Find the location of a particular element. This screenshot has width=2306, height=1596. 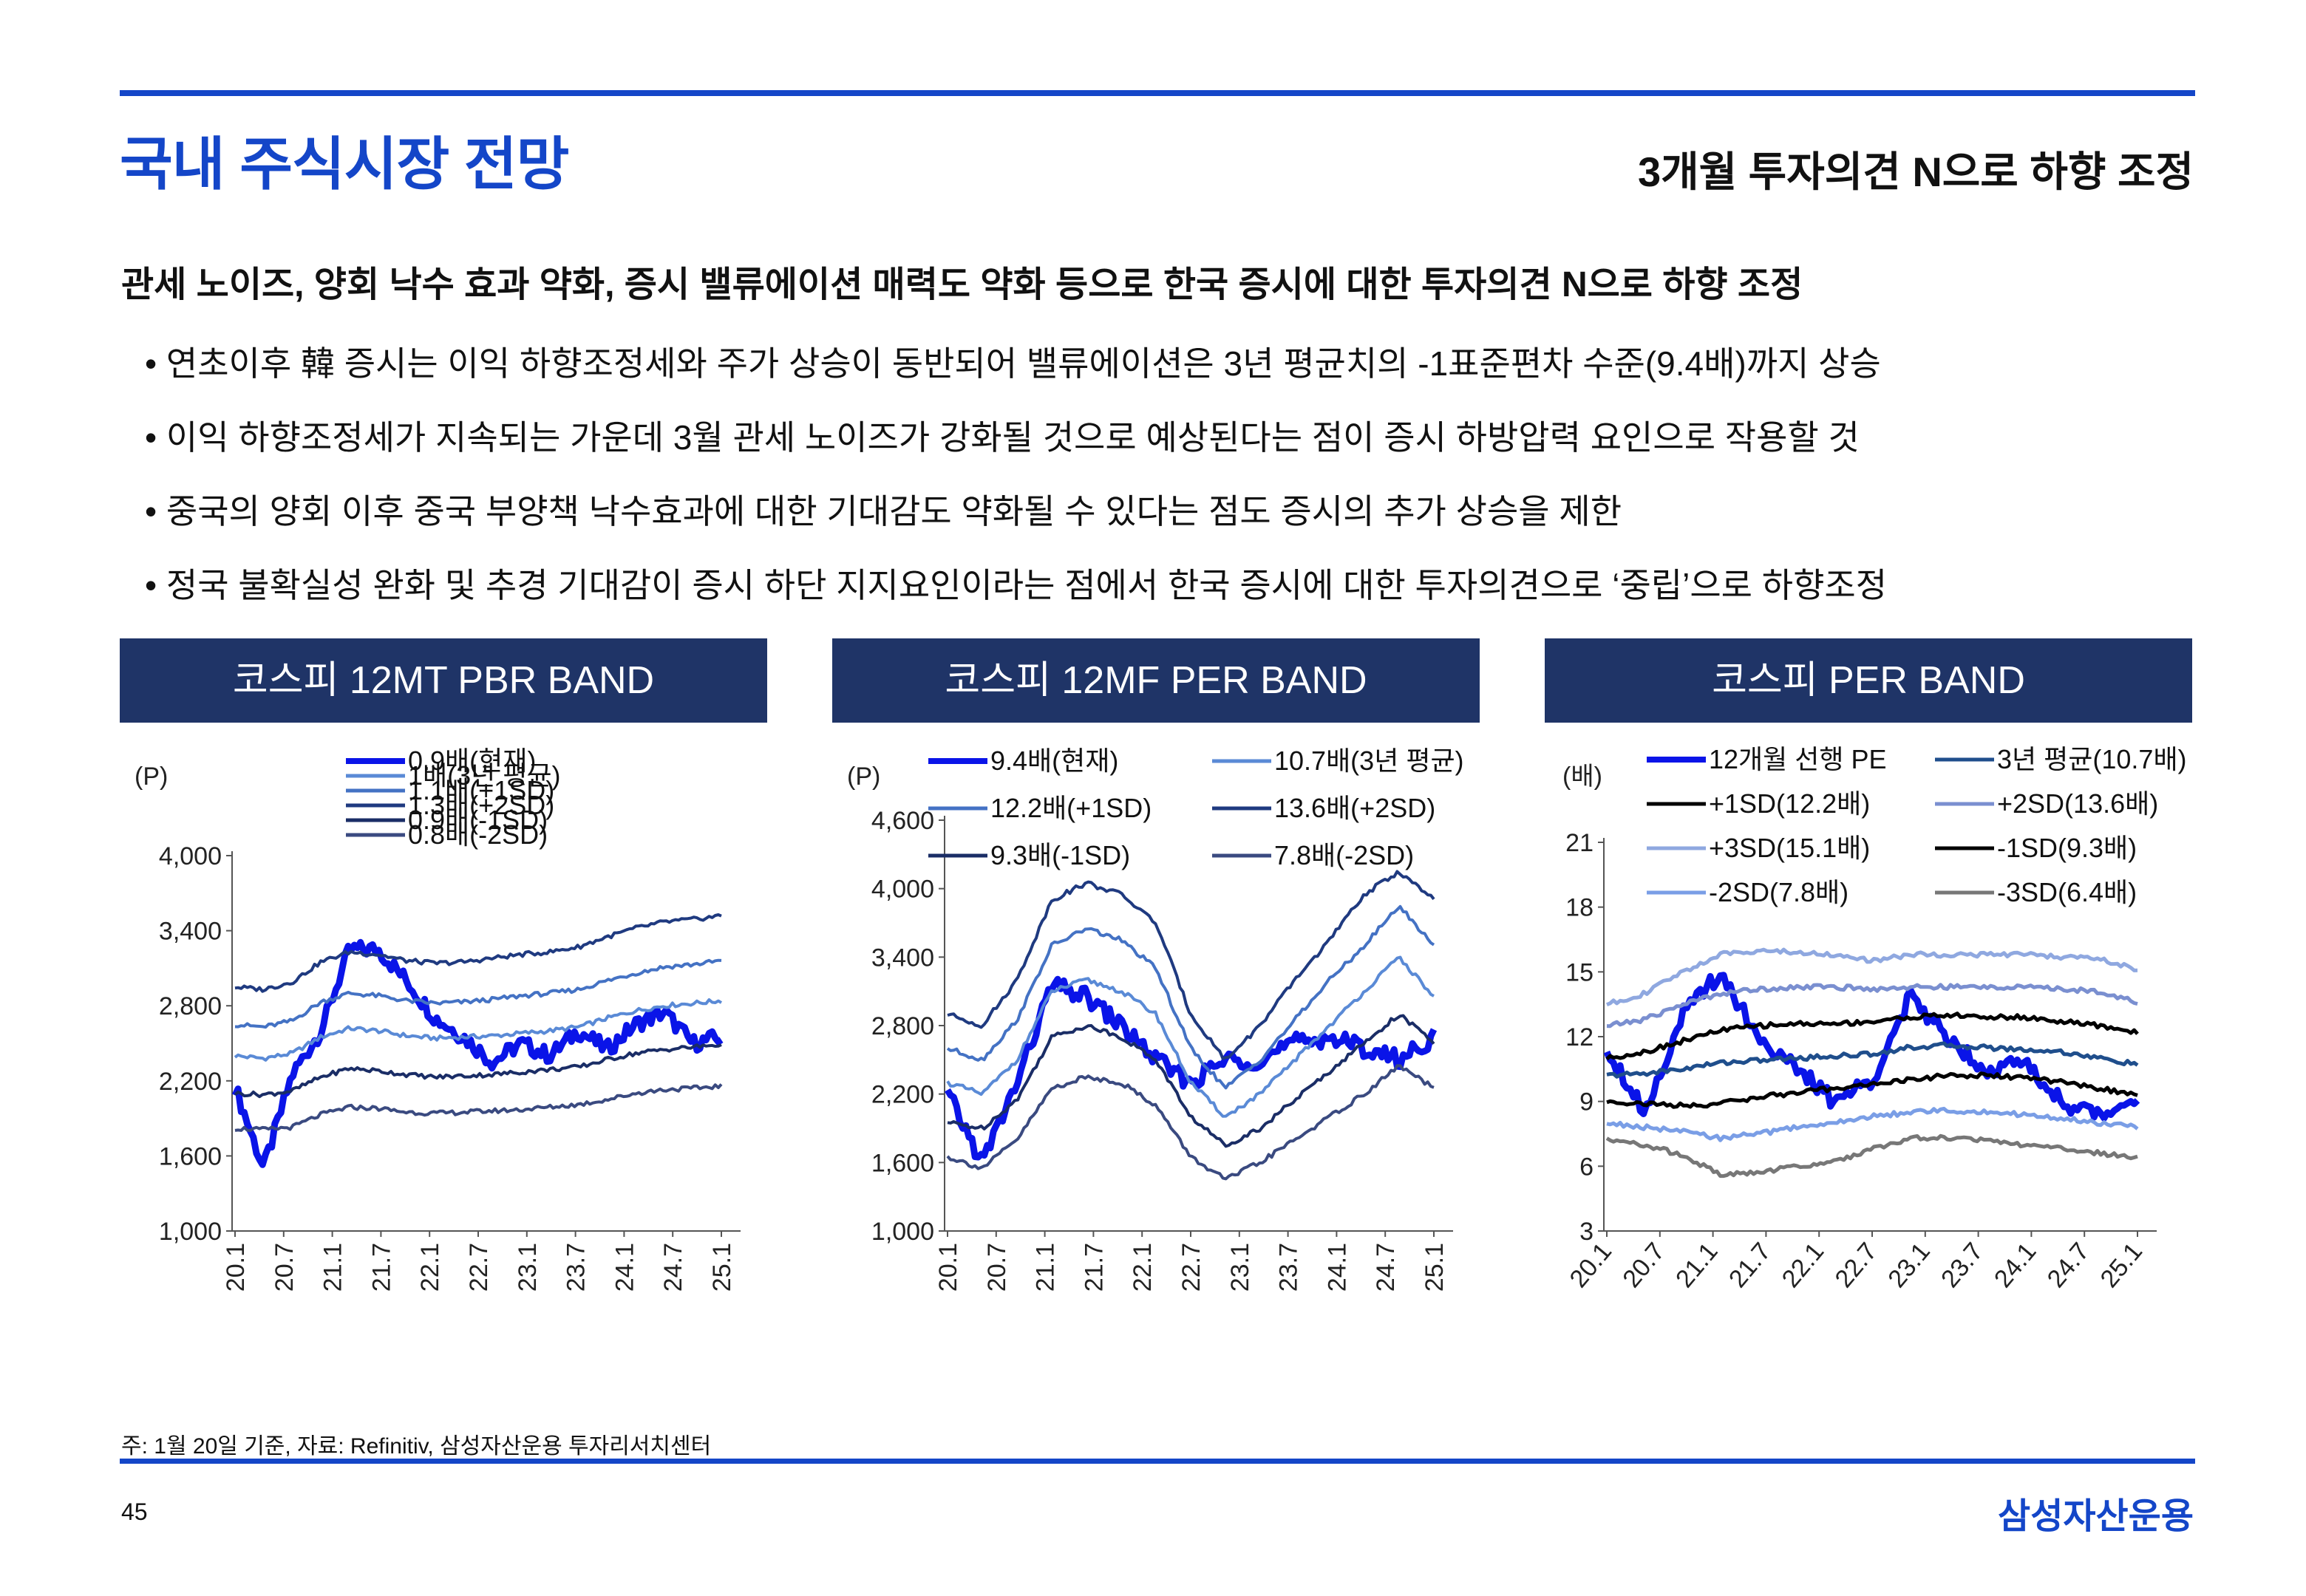

y-tick-label: 3 is located at coordinates (1586, 1232).